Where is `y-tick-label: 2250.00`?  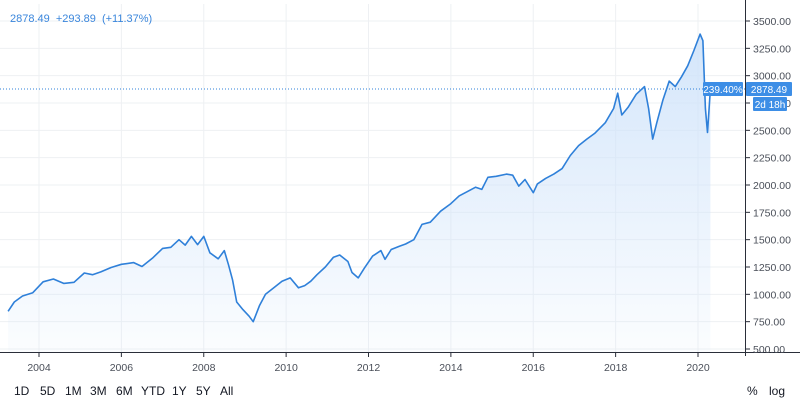 y-tick-label: 2250.00 is located at coordinates (772, 159).